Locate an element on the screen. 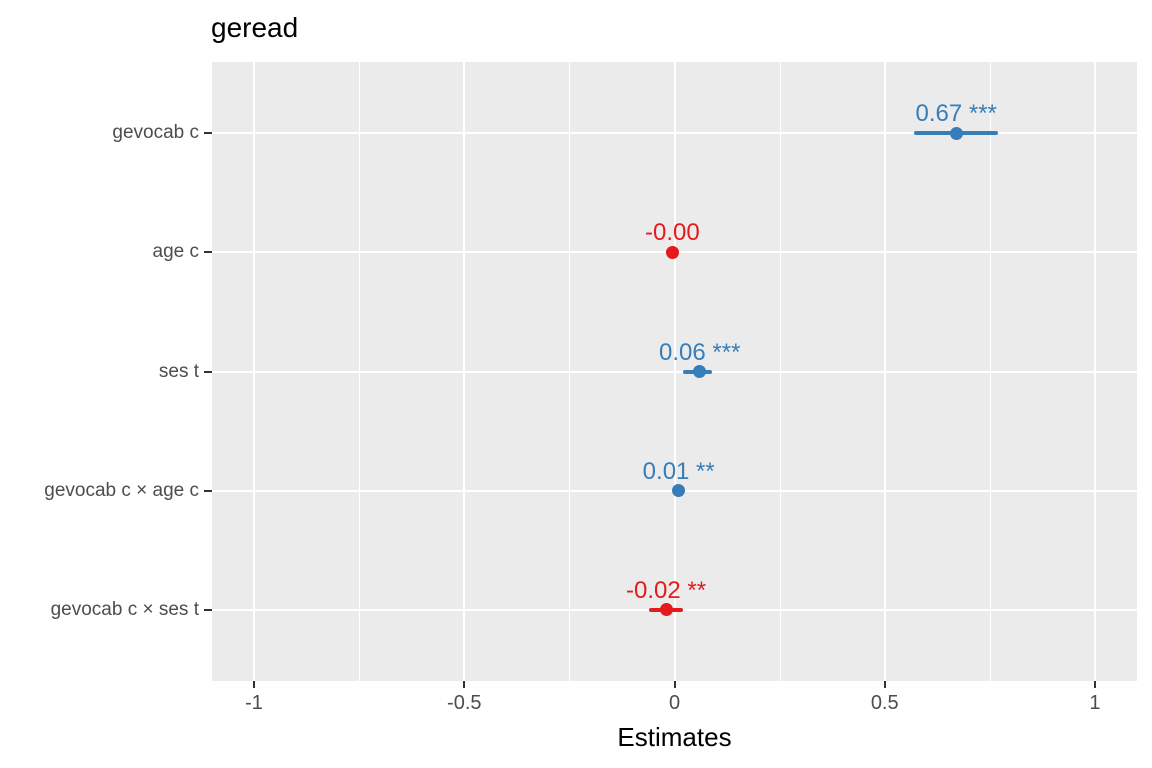 The height and width of the screenshot is (768, 1152). estimate-value-label: 0.06 *** is located at coordinates (700, 352).